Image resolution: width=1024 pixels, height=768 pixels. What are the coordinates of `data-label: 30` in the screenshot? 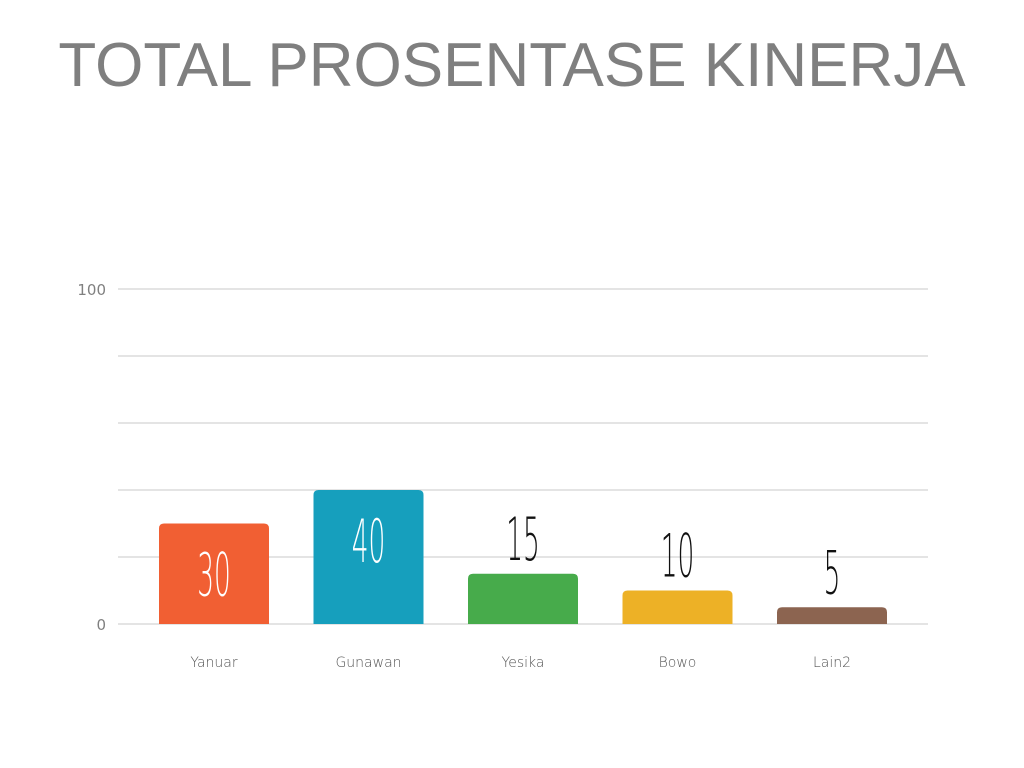 It's located at (214, 575).